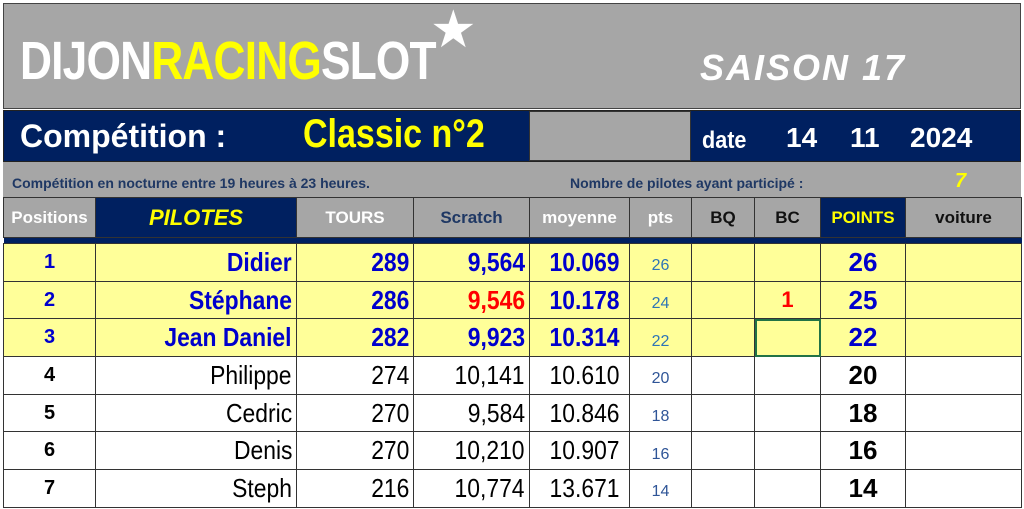 The image size is (1024, 509). What do you see at coordinates (196, 338) in the screenshot?
I see `cell-pilote: Jean Daniel` at bounding box center [196, 338].